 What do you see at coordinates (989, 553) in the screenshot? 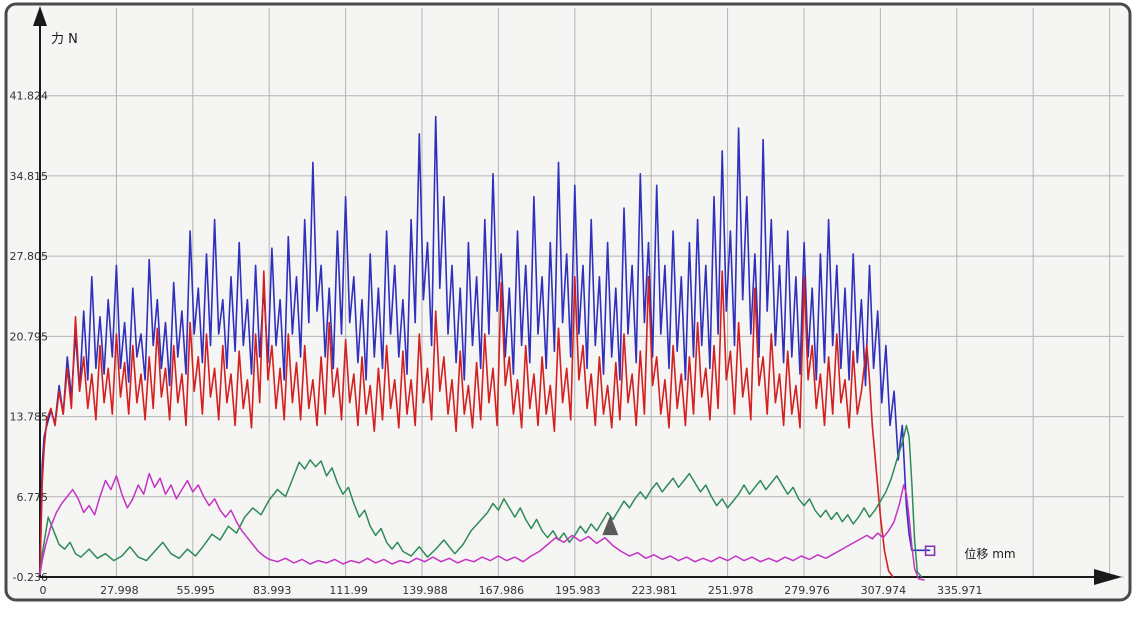
I see `x-axis-title: 位移 mm` at bounding box center [989, 553].